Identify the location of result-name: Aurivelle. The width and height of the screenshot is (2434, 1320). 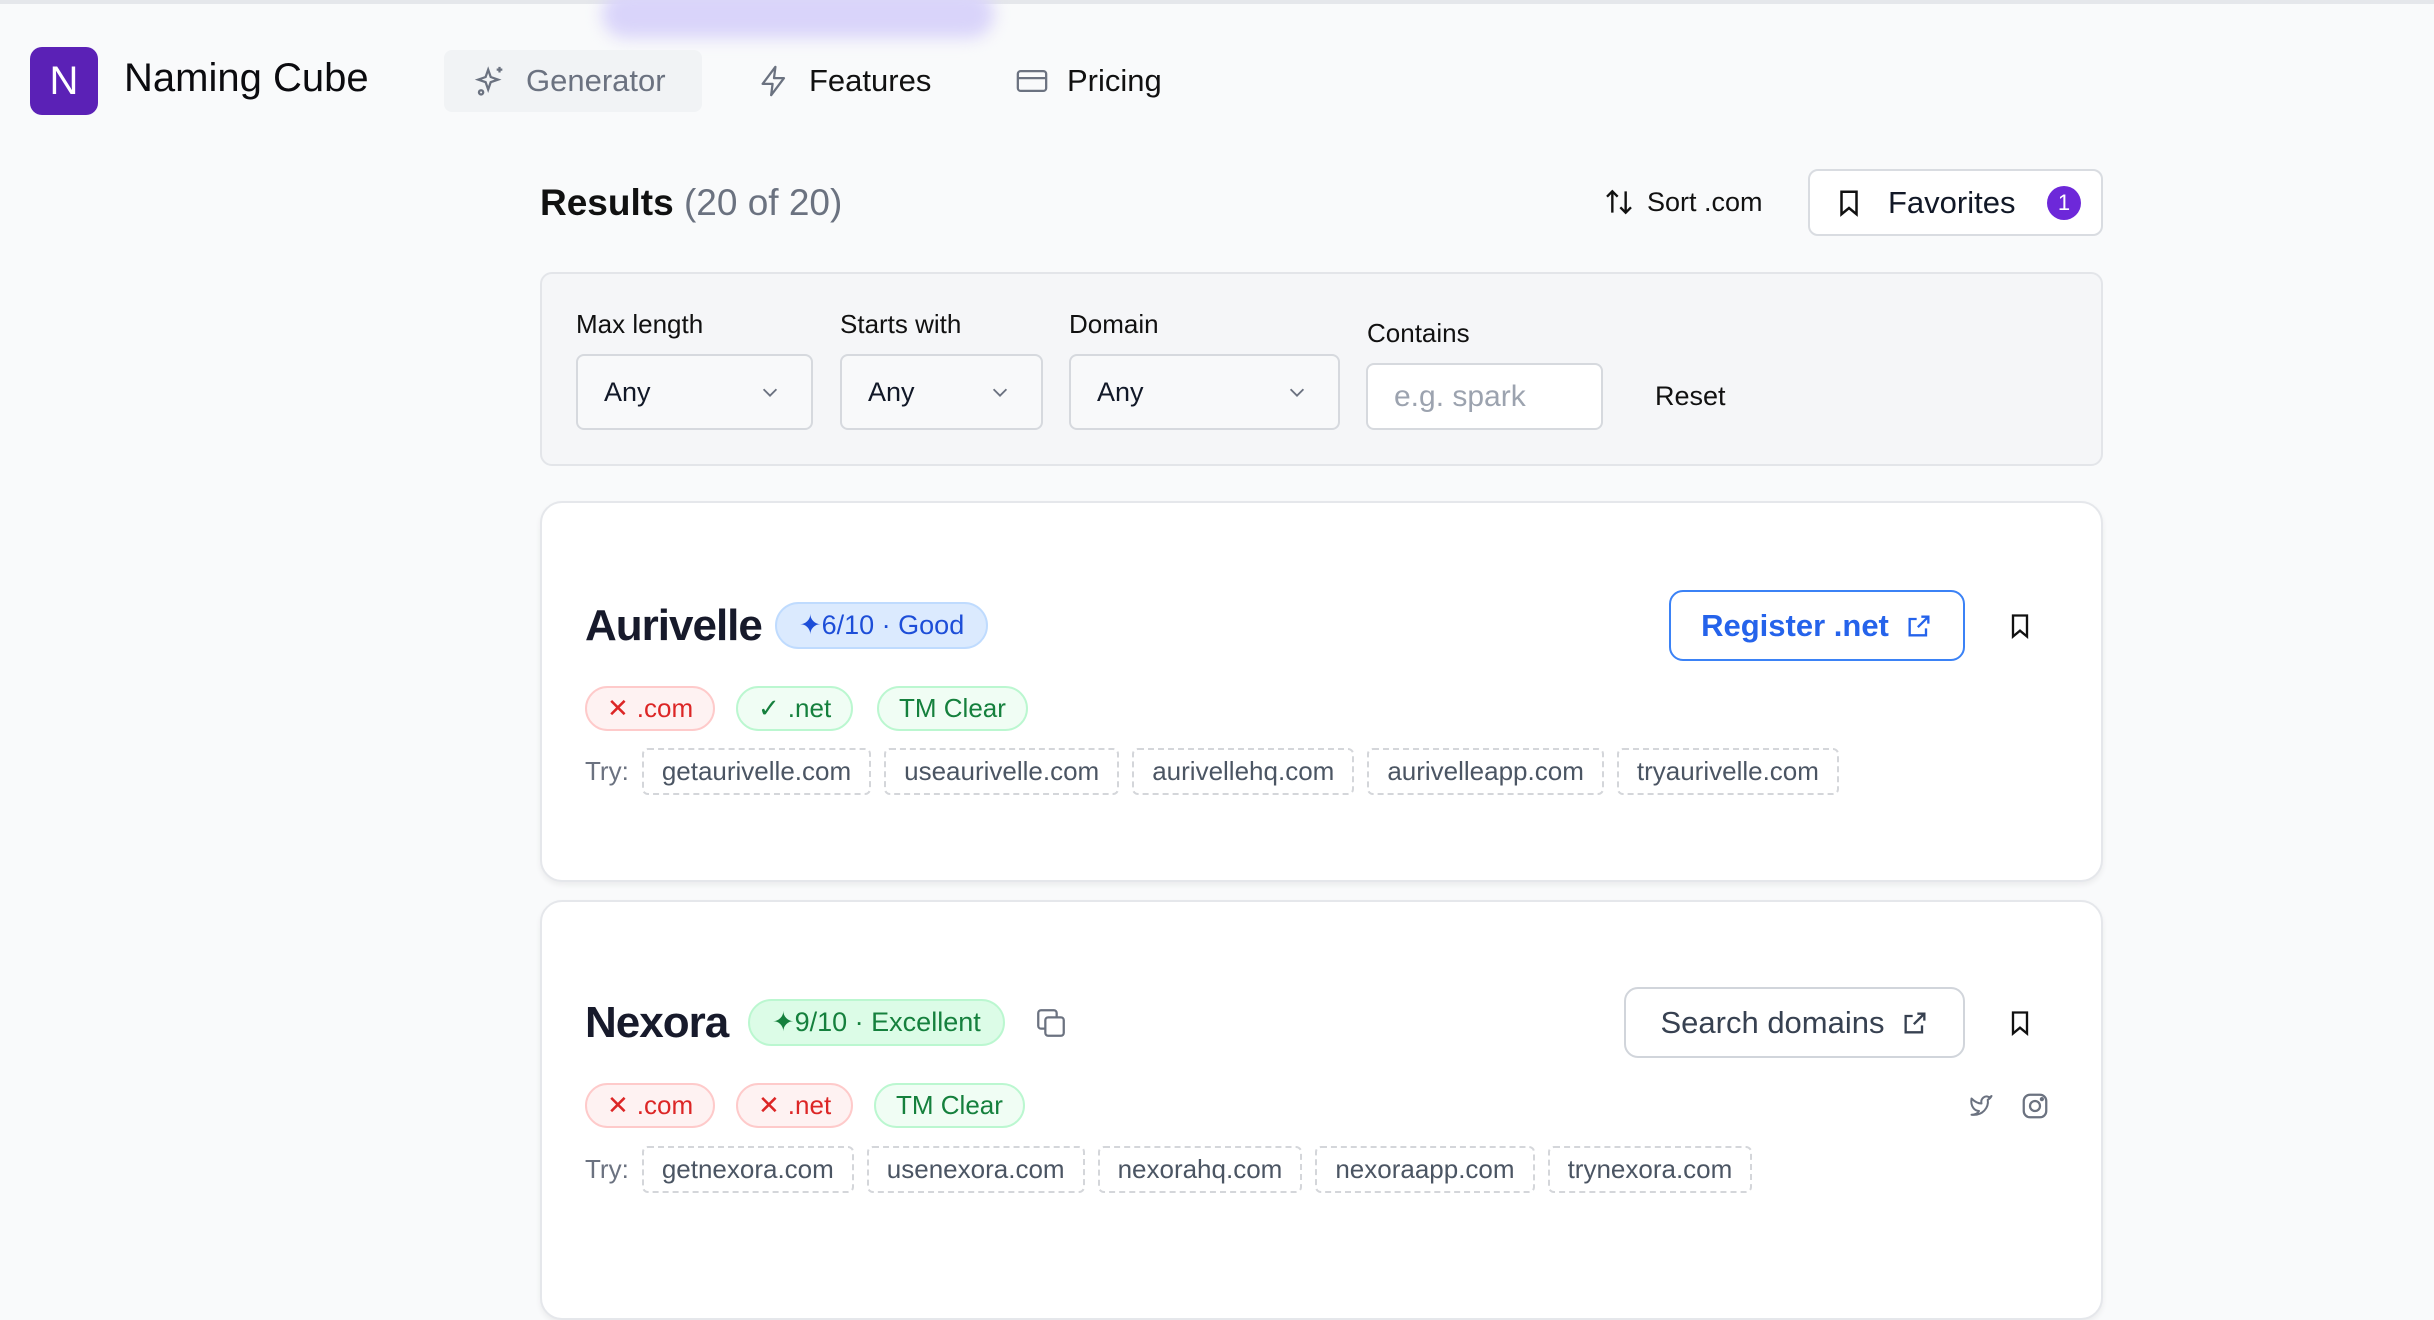
(674, 625).